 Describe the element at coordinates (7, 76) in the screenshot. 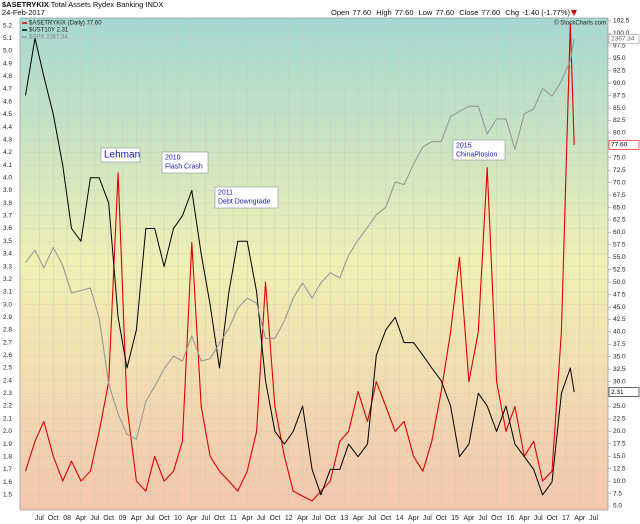

I see `y-tick-label: 4.8` at that location.